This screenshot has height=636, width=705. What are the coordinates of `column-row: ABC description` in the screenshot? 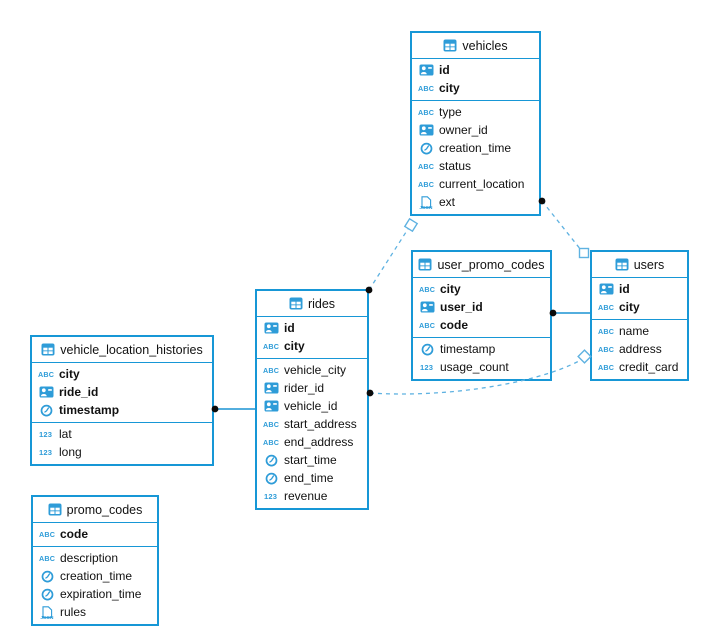 It's located at (95, 558).